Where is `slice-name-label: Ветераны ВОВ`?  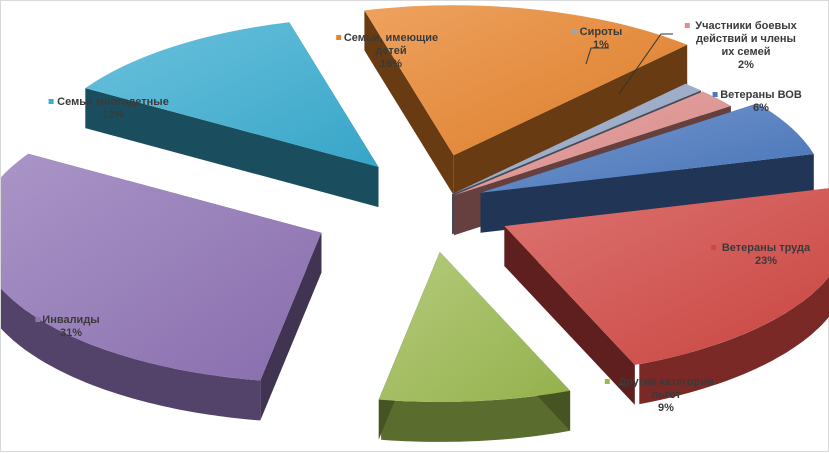
slice-name-label: Ветераны ВОВ is located at coordinates (761, 95).